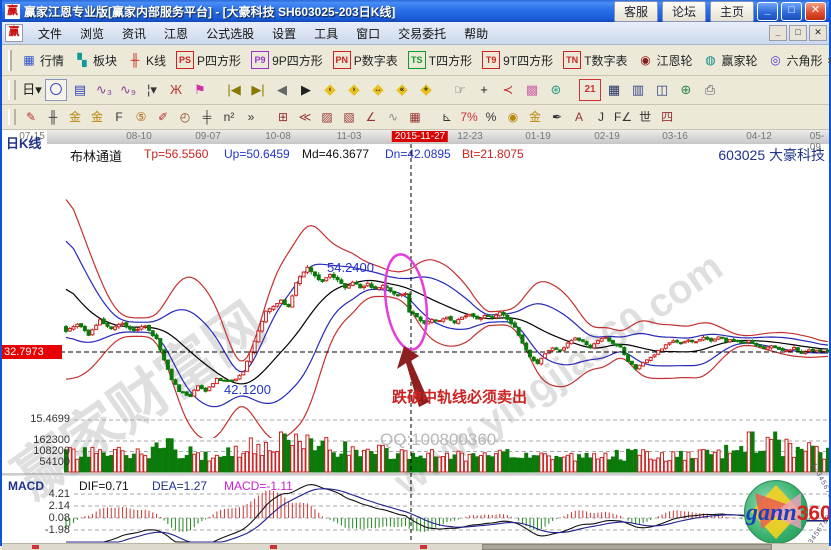 The image size is (831, 550). Describe the element at coordinates (578, 117) in the screenshot. I see `tool-a-wave-tool: A` at that location.